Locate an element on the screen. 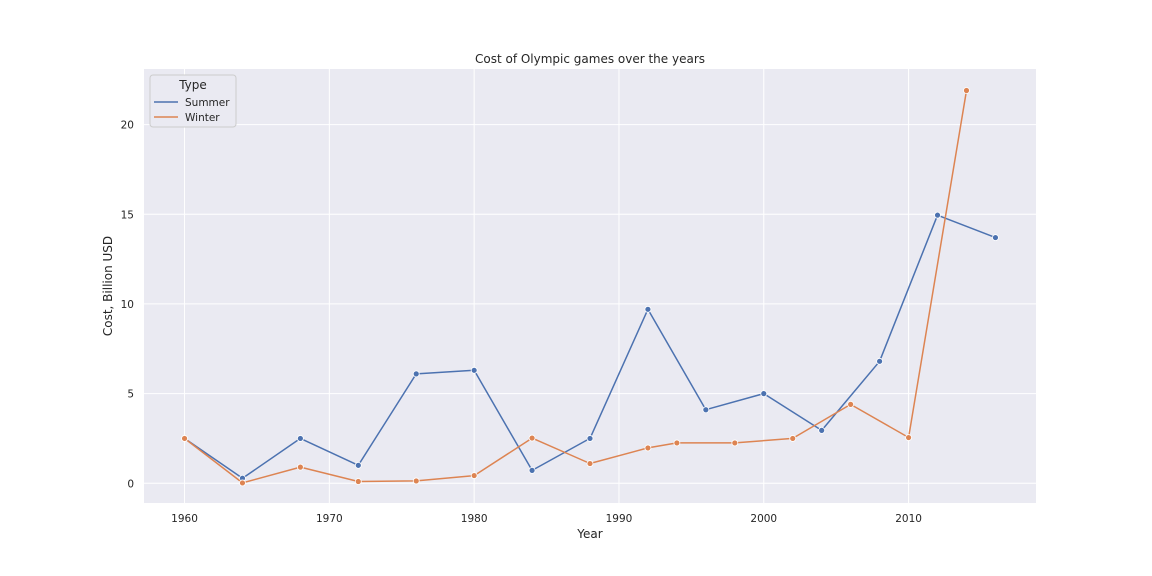 This screenshot has width=1152, height=576. legend: Type Summer Winter is located at coordinates (193, 101).